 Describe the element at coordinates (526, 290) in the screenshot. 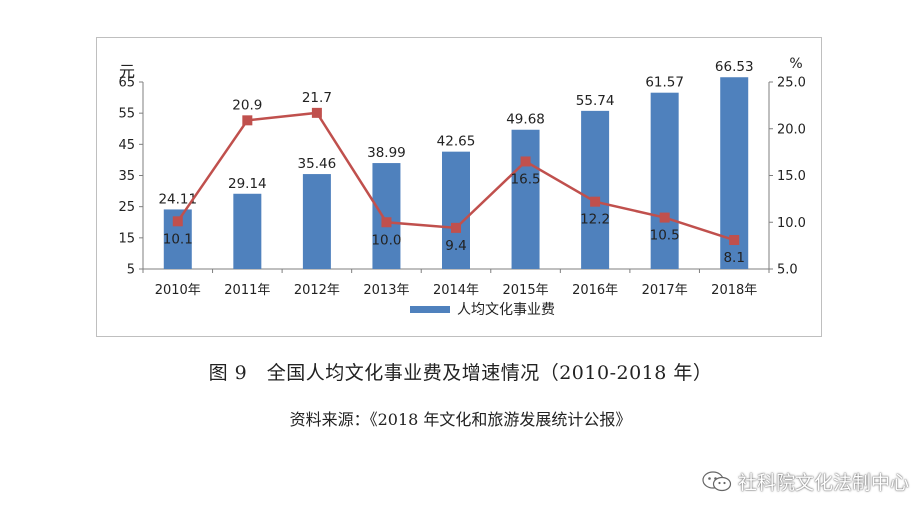

I see `x-tick-label: 2015年` at that location.